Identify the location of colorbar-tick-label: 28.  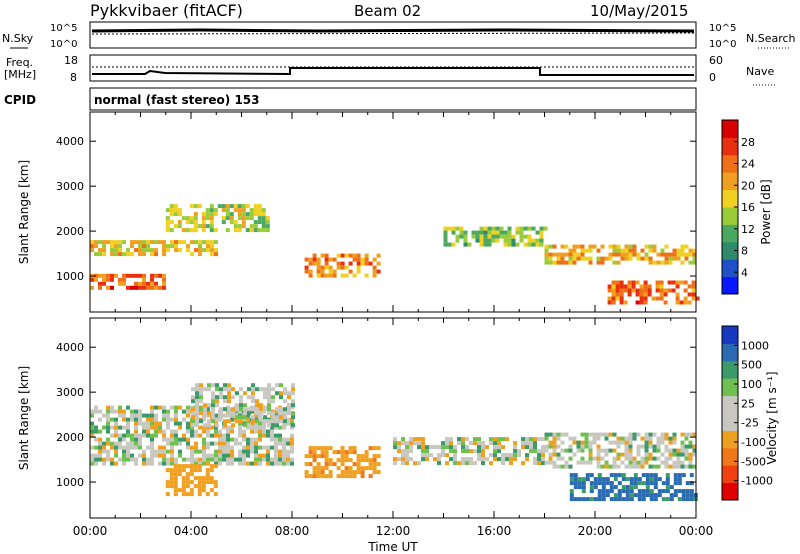
(748, 142).